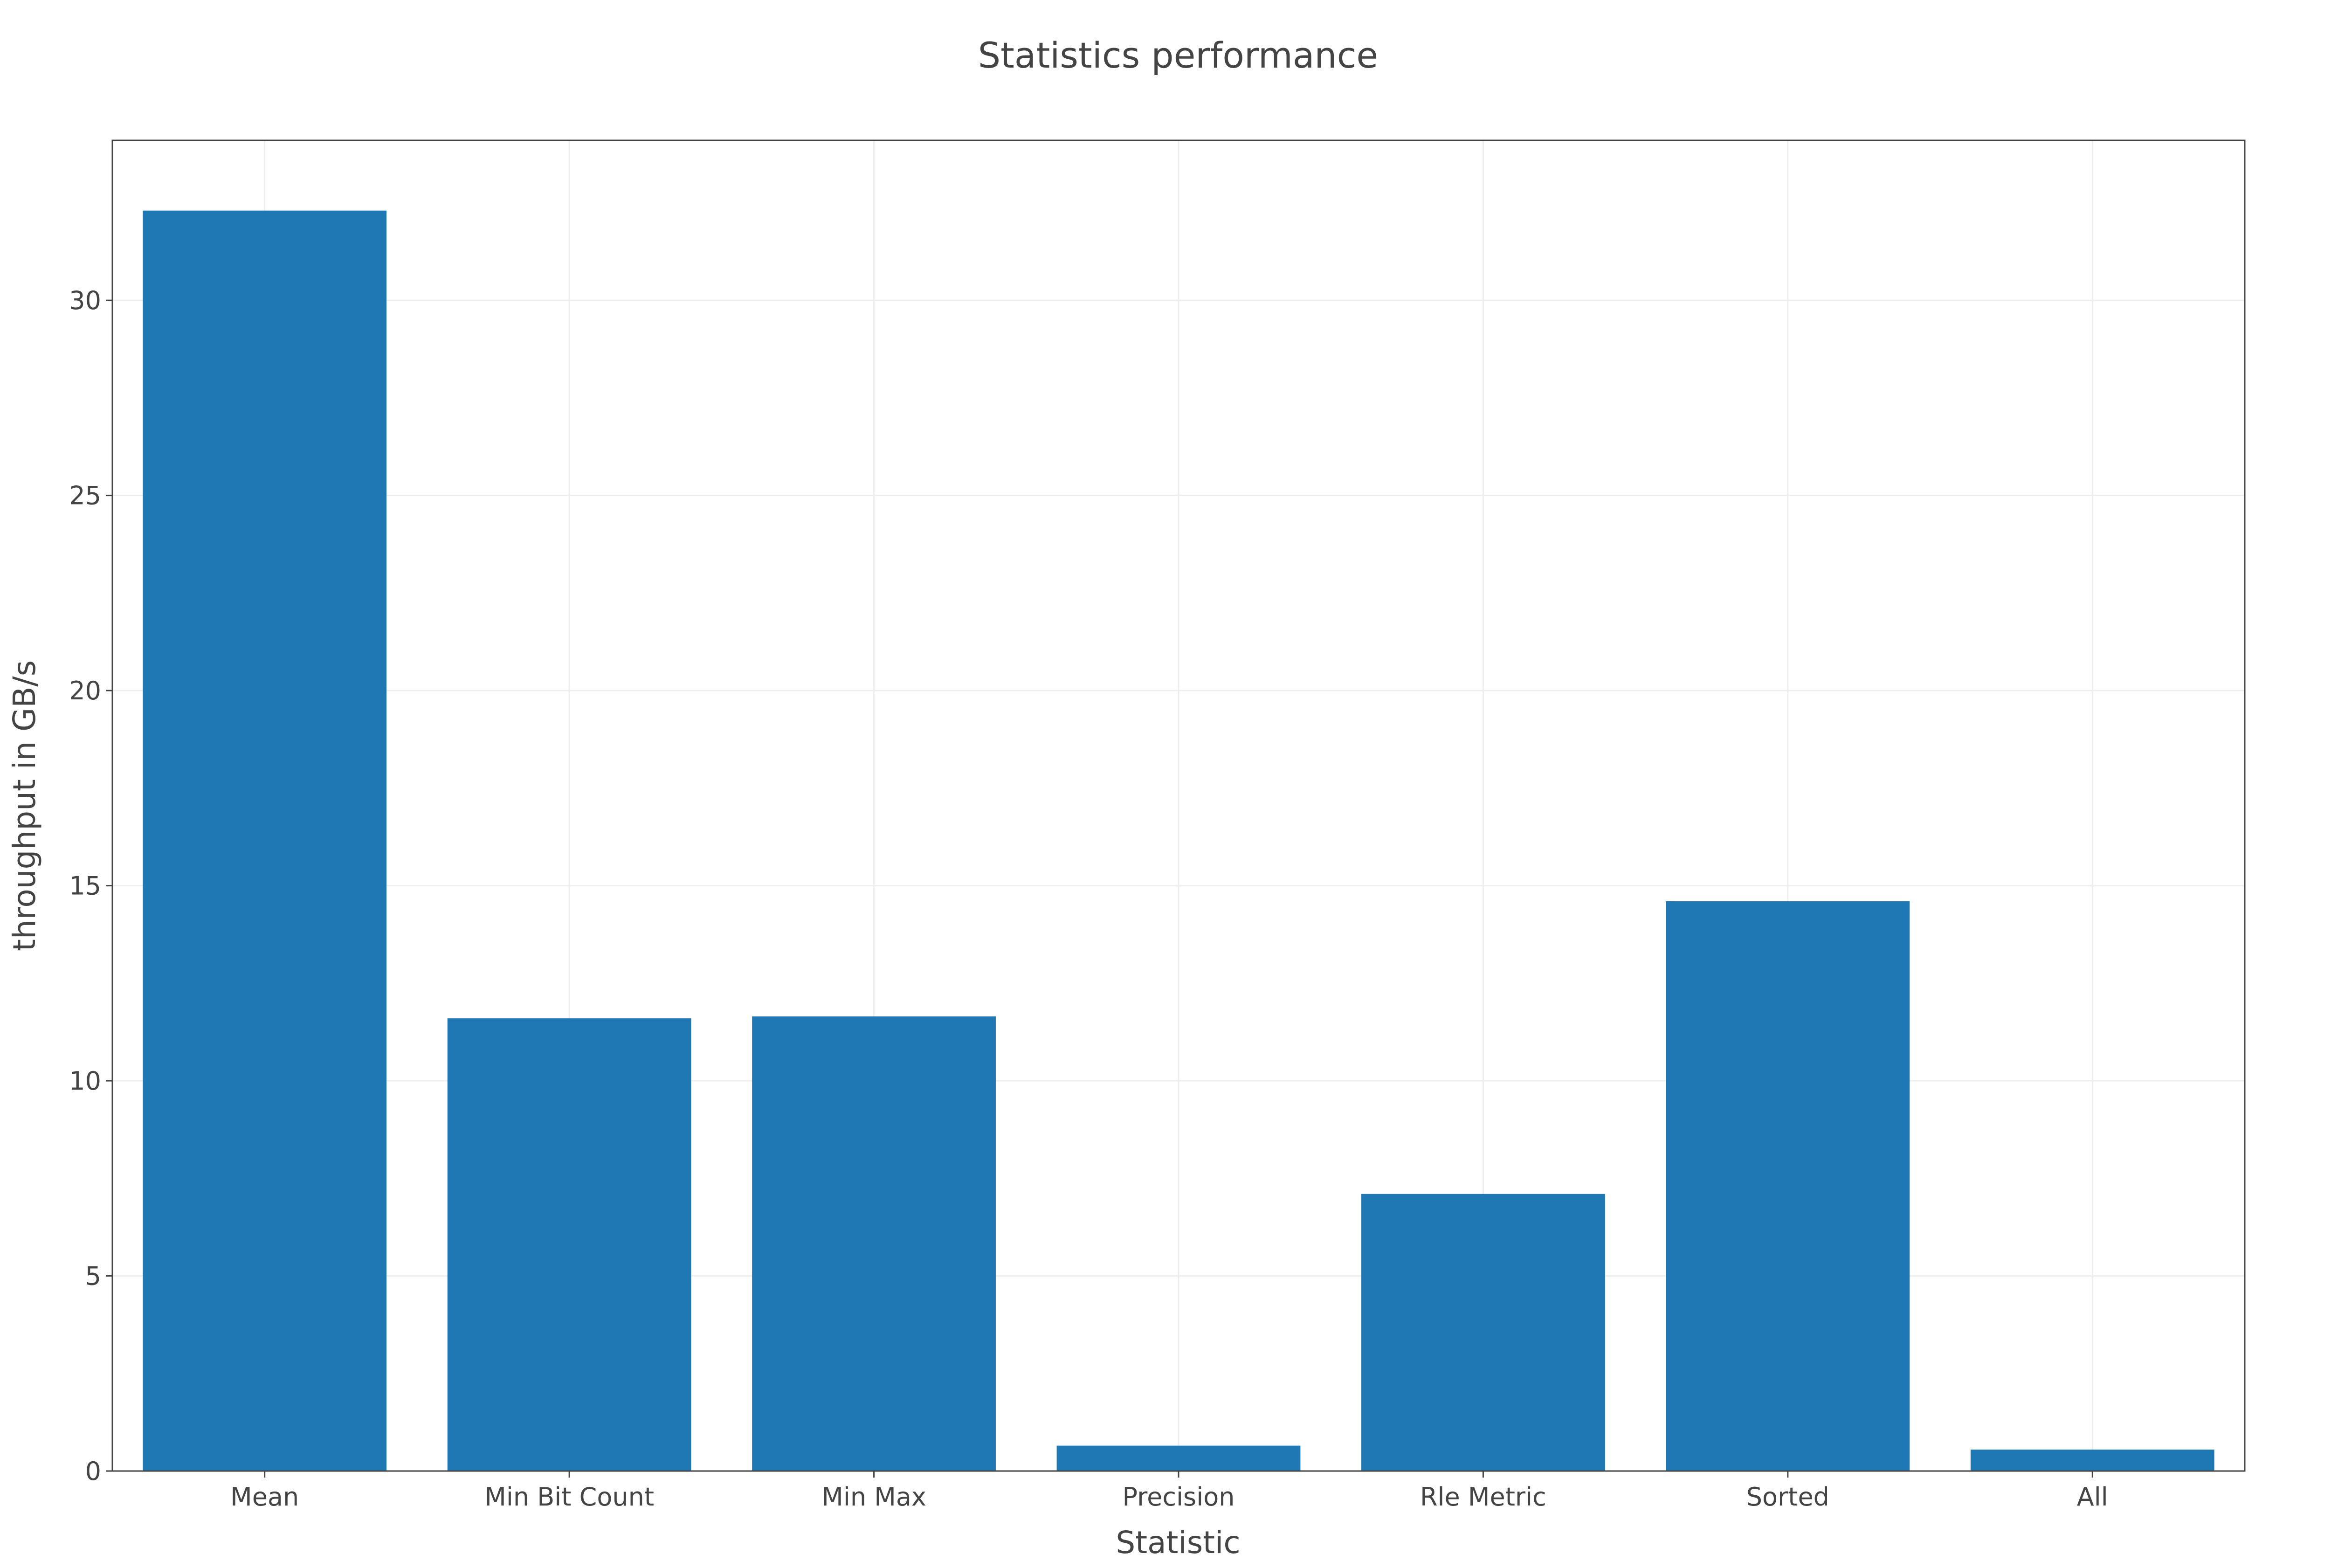 This screenshot has height=1568, width=2331. Describe the element at coordinates (85, 300) in the screenshot. I see `y-tick-label: 30` at that location.